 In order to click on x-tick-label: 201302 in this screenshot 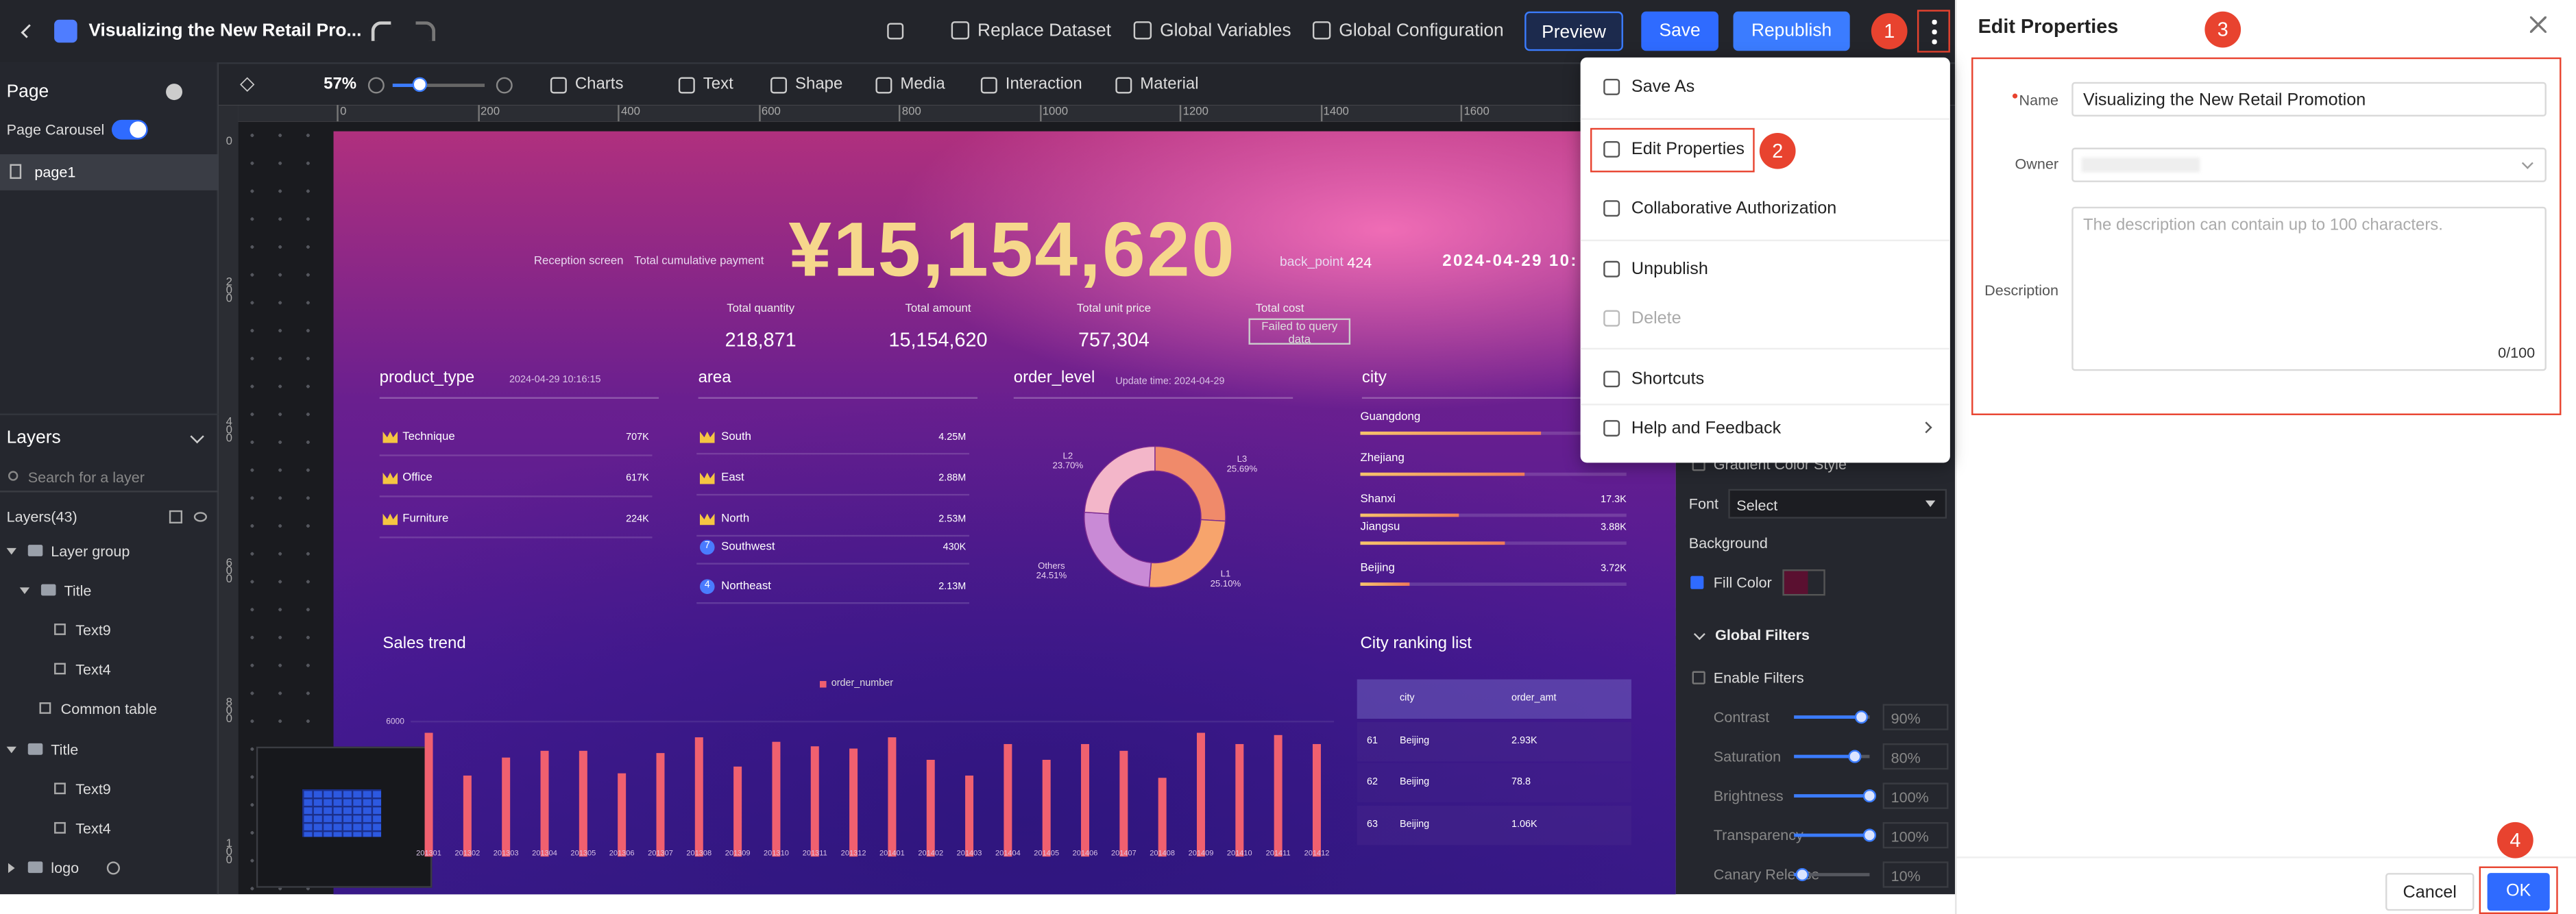, I will do `click(467, 853)`.